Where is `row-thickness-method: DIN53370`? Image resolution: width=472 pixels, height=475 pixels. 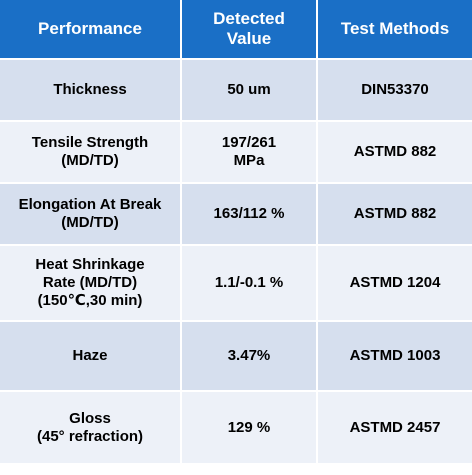 row-thickness-method: DIN53370 is located at coordinates (395, 91).